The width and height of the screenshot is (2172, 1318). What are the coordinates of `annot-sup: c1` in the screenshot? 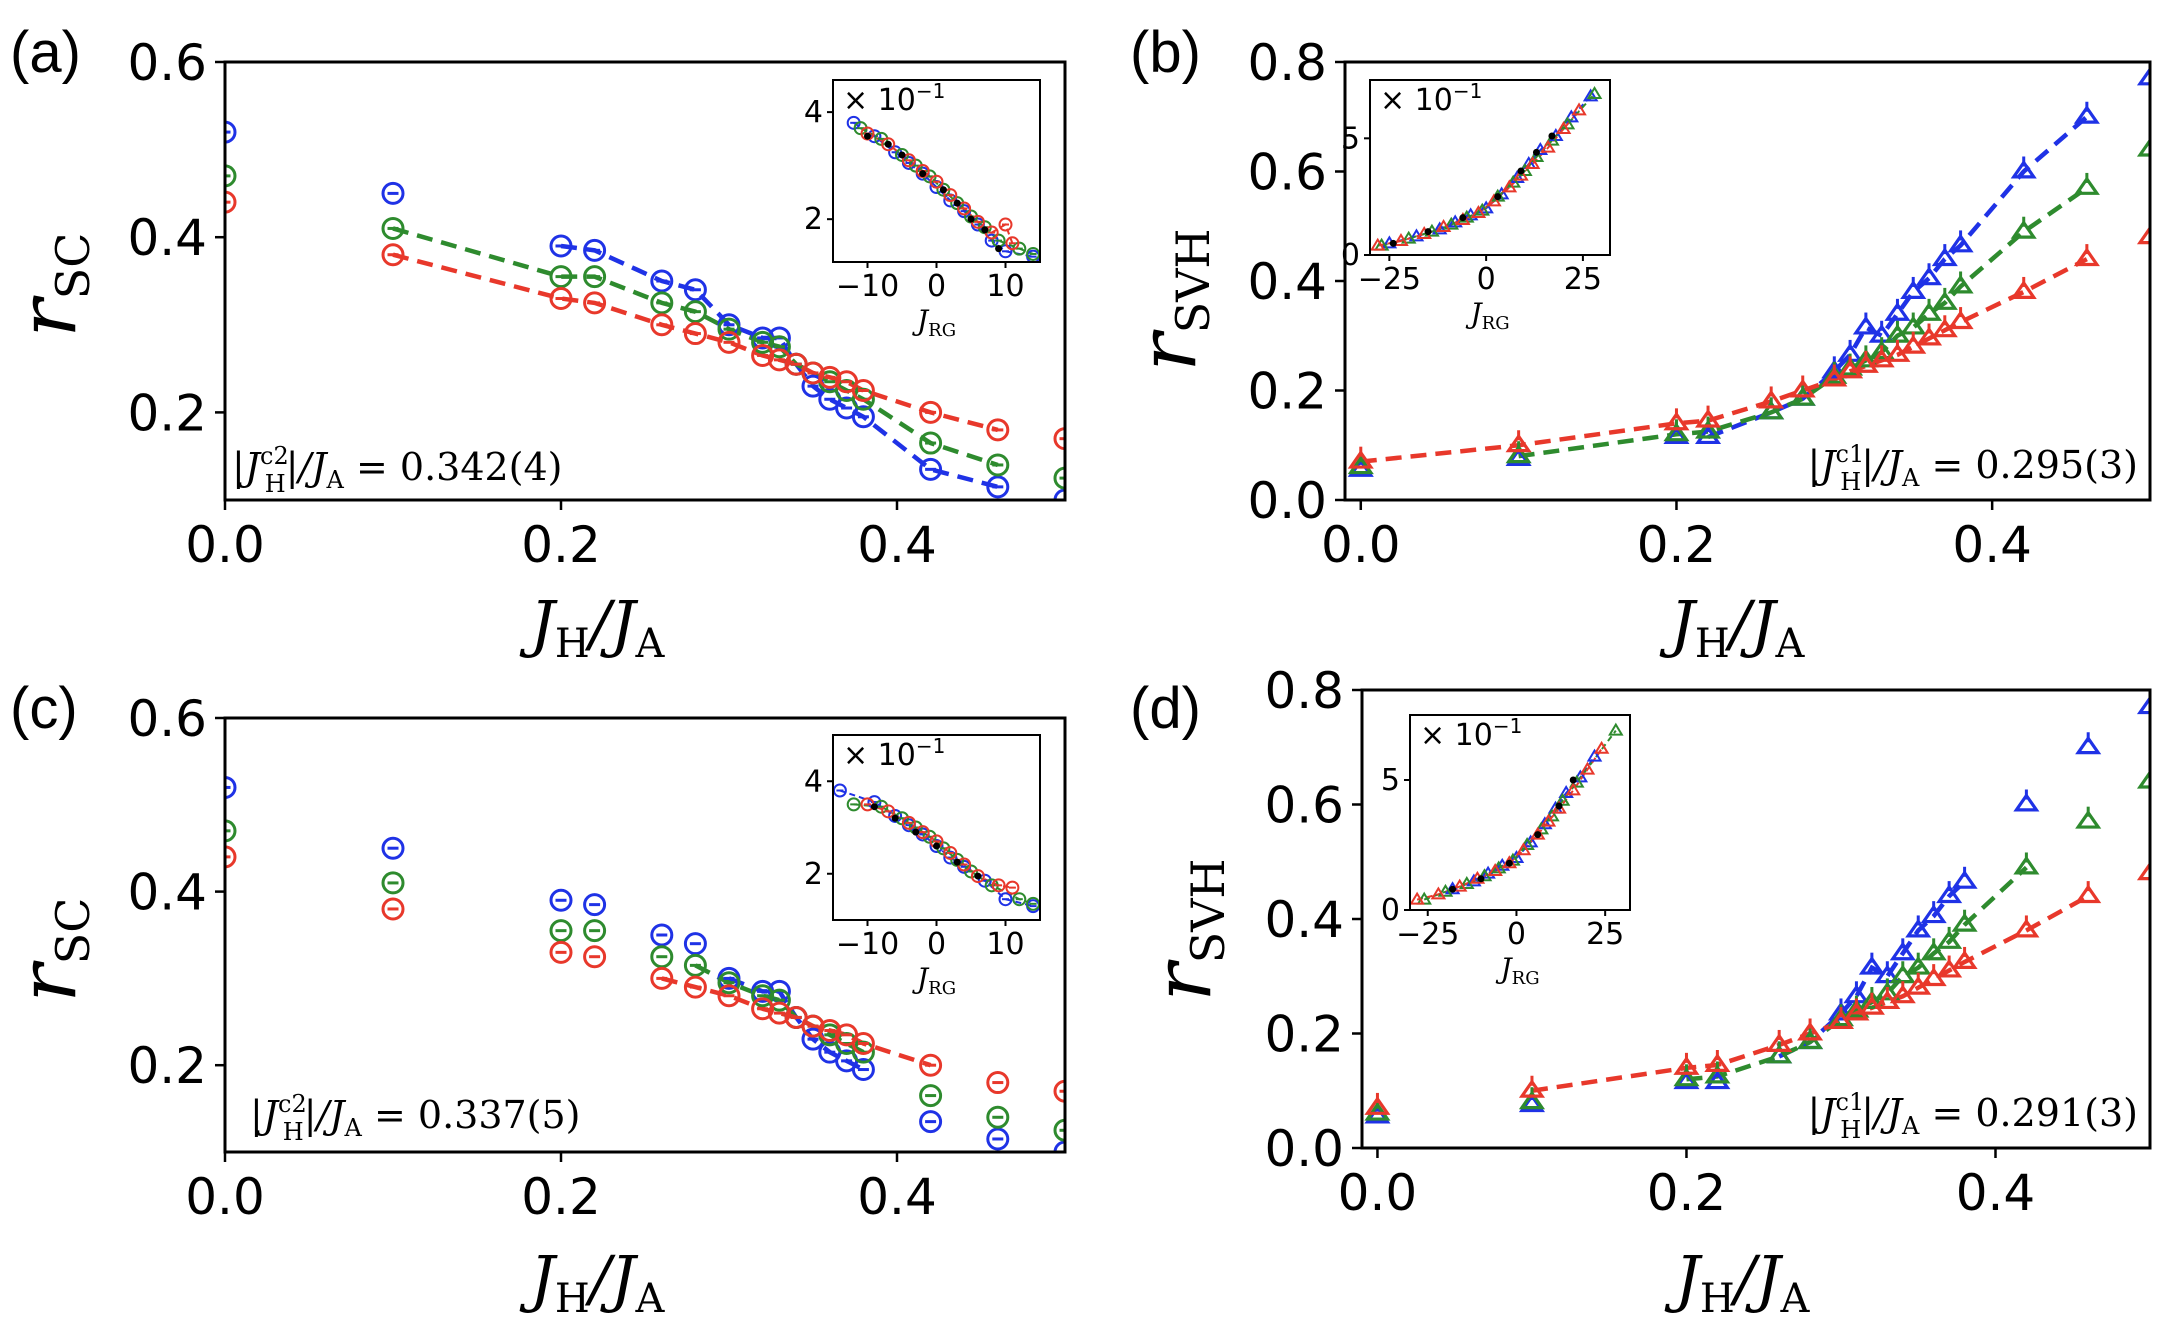 It's located at (1850, 454).